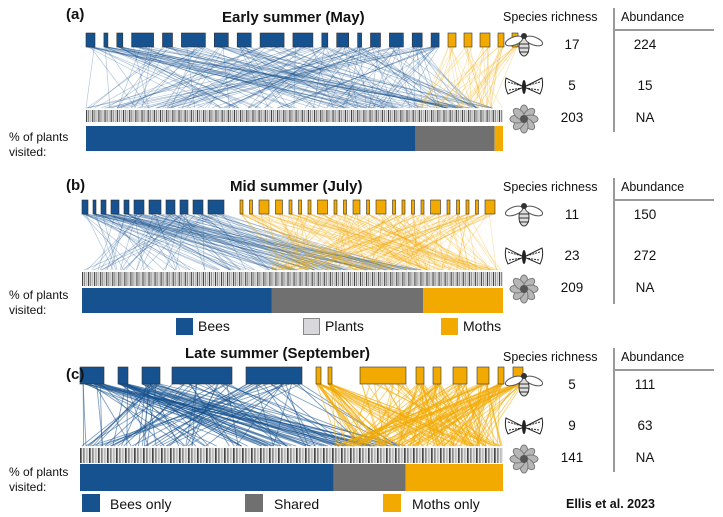  What do you see at coordinates (550, 187) in the screenshot?
I see `header-species-richness: Species richness` at bounding box center [550, 187].